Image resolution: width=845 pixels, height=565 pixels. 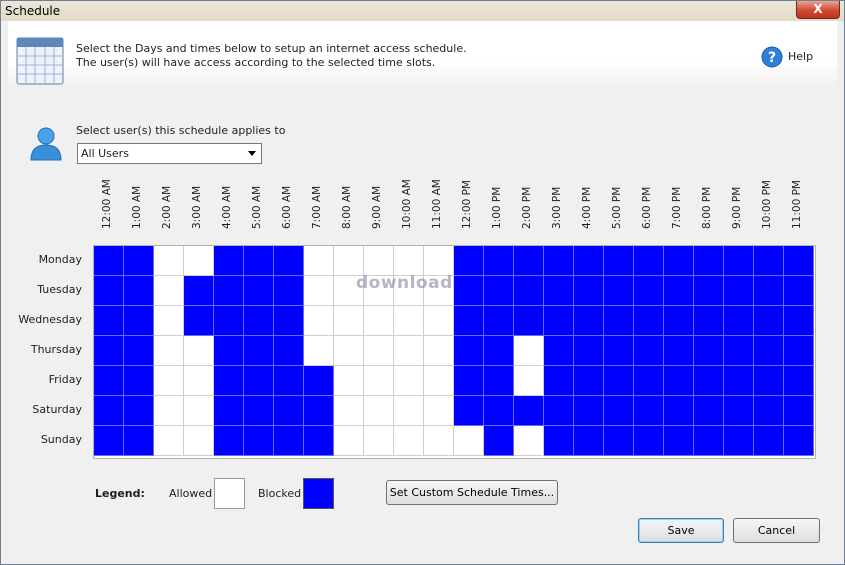 What do you see at coordinates (772, 57) in the screenshot?
I see `help-icon: ?` at bounding box center [772, 57].